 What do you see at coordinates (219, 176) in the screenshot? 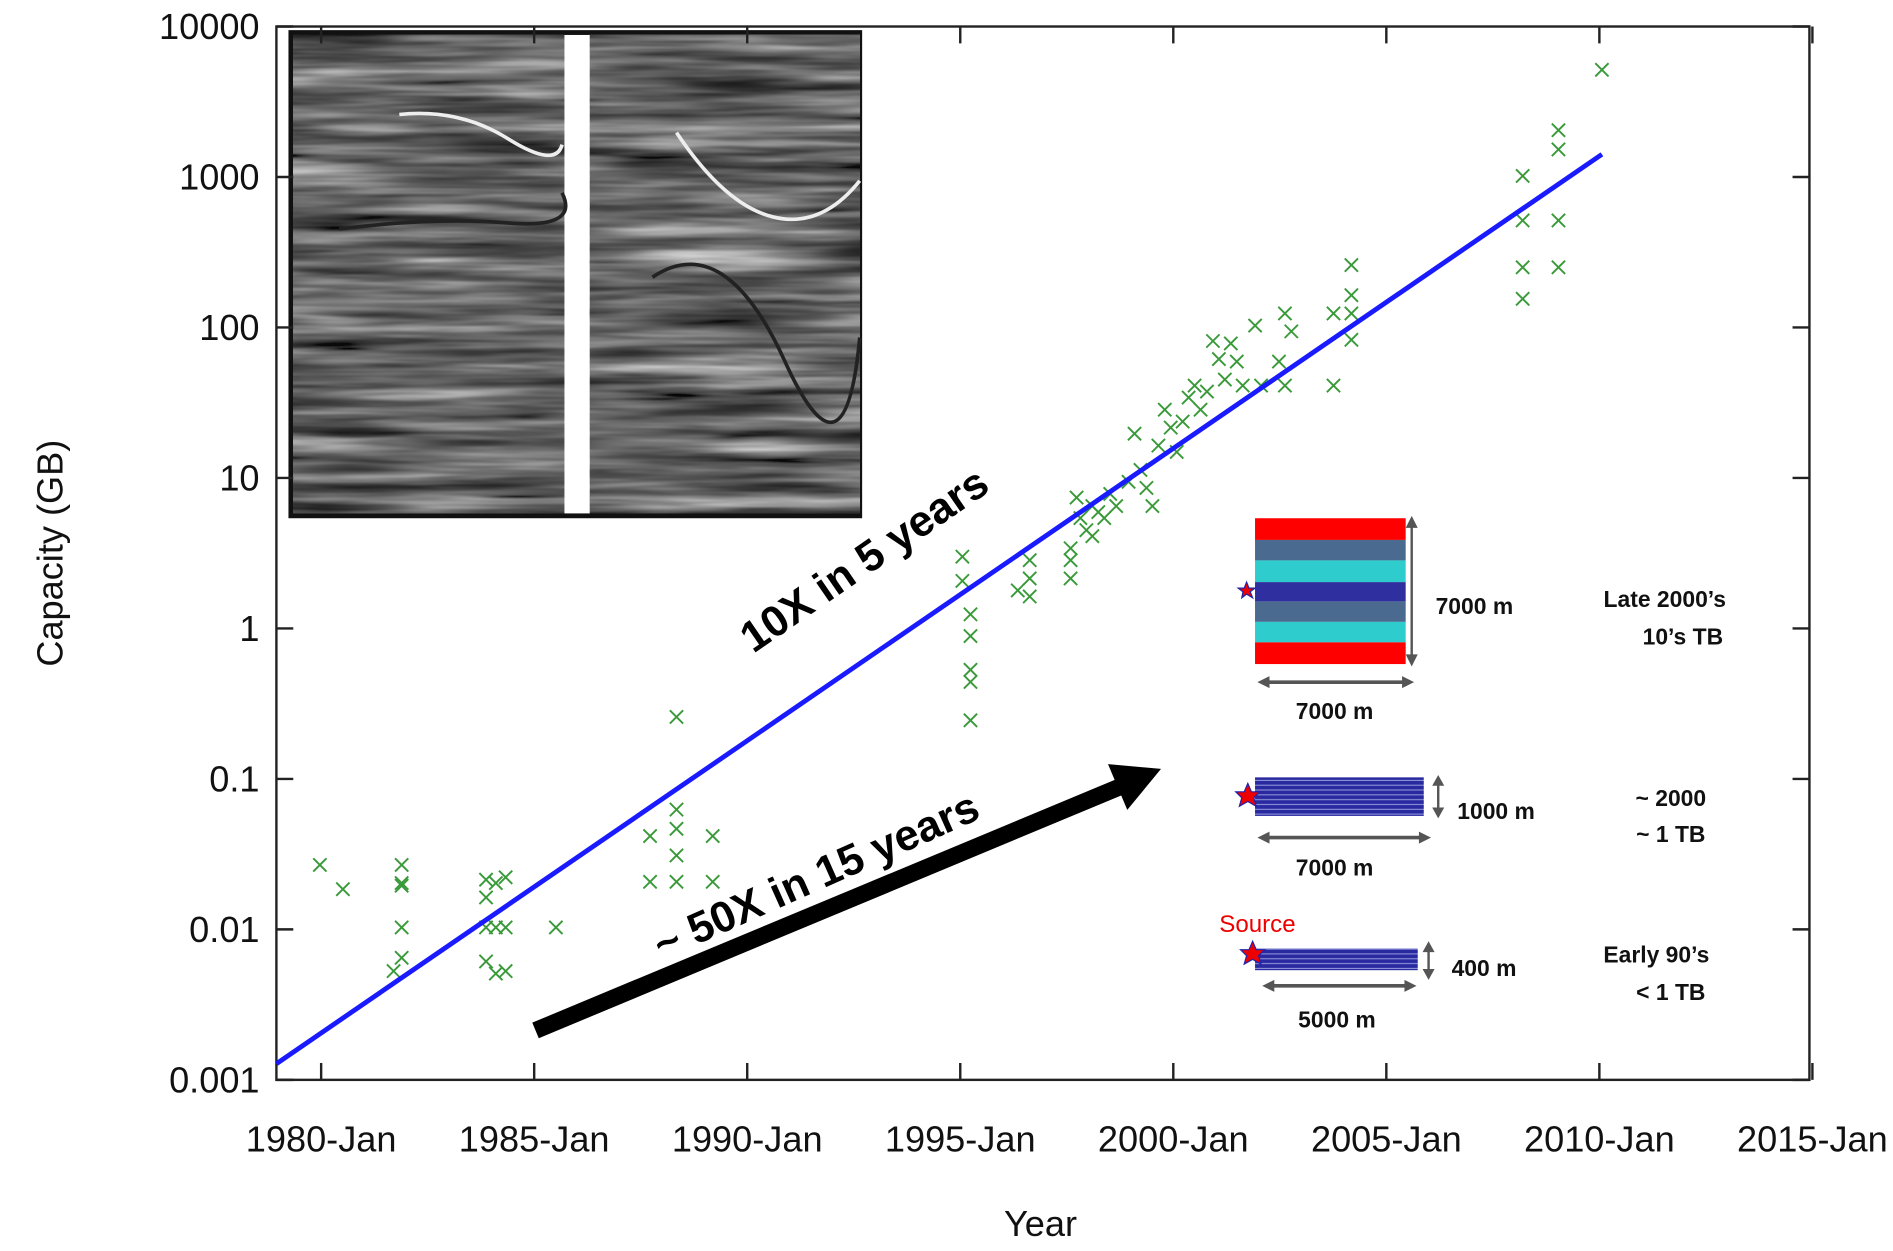
I see `y-tick-label: 1000` at bounding box center [219, 176].